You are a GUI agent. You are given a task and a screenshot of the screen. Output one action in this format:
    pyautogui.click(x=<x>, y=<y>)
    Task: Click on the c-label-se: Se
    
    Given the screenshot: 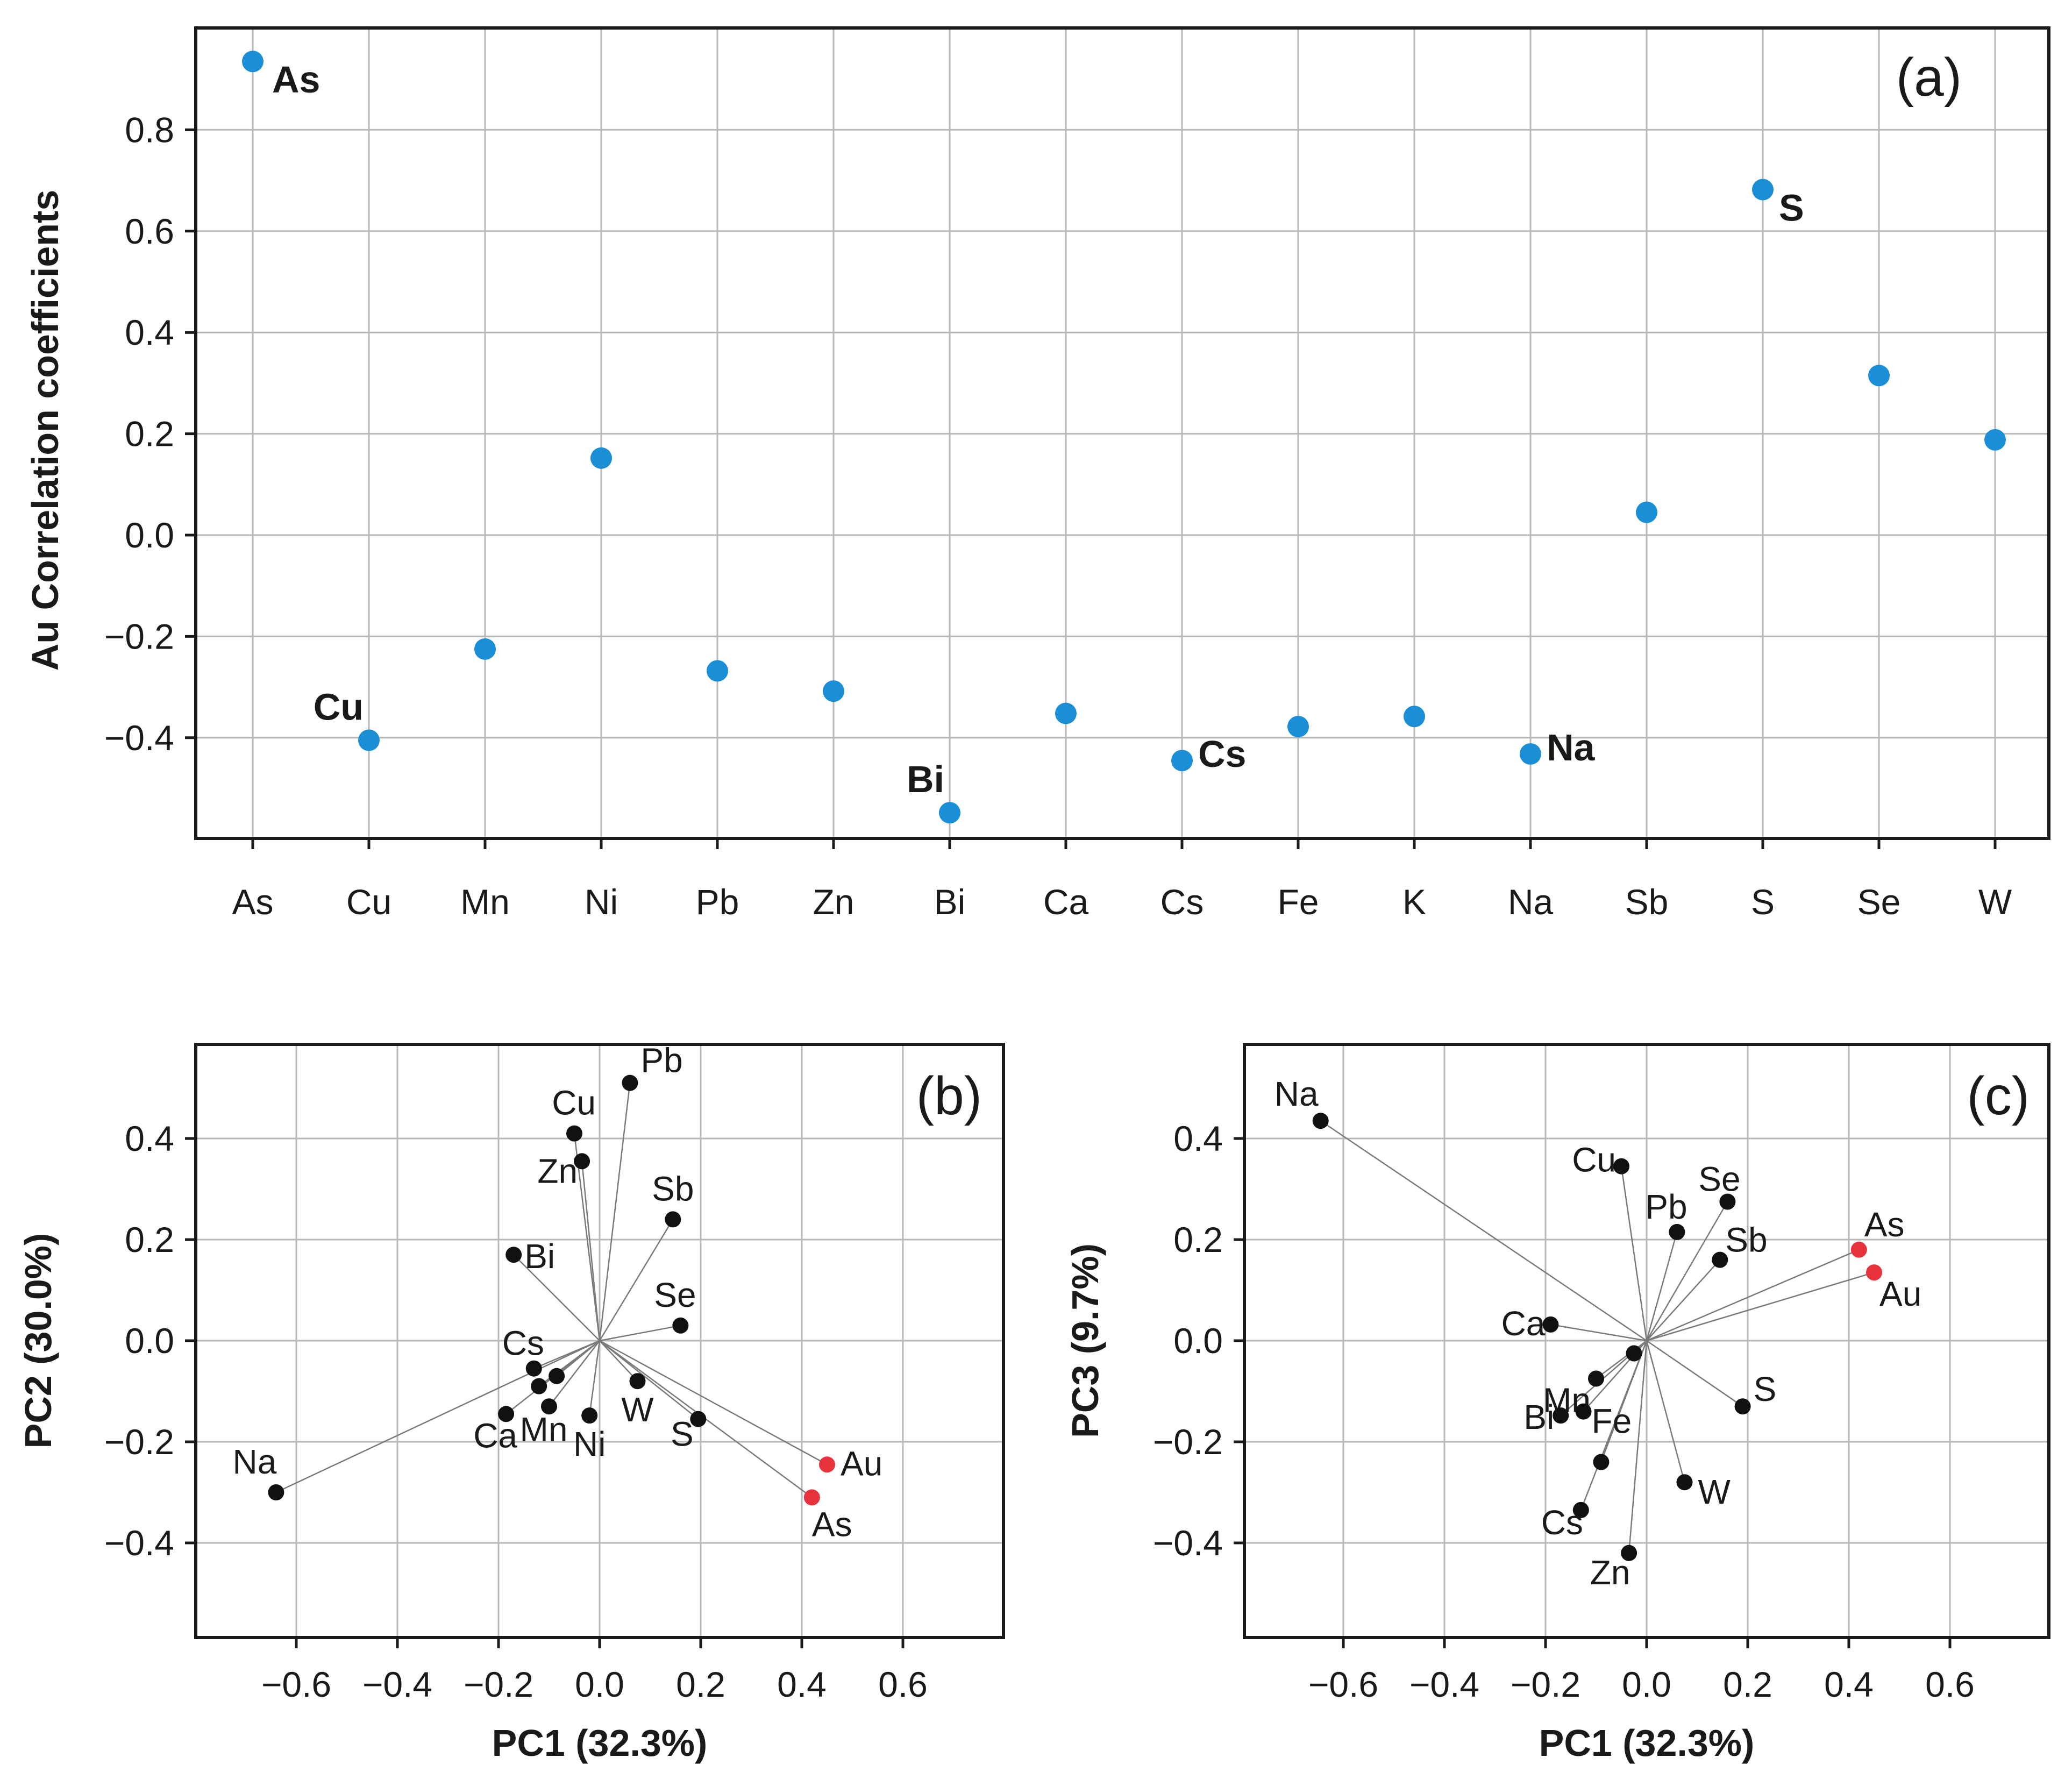 What is the action you would take?
    pyautogui.click(x=1719, y=1179)
    